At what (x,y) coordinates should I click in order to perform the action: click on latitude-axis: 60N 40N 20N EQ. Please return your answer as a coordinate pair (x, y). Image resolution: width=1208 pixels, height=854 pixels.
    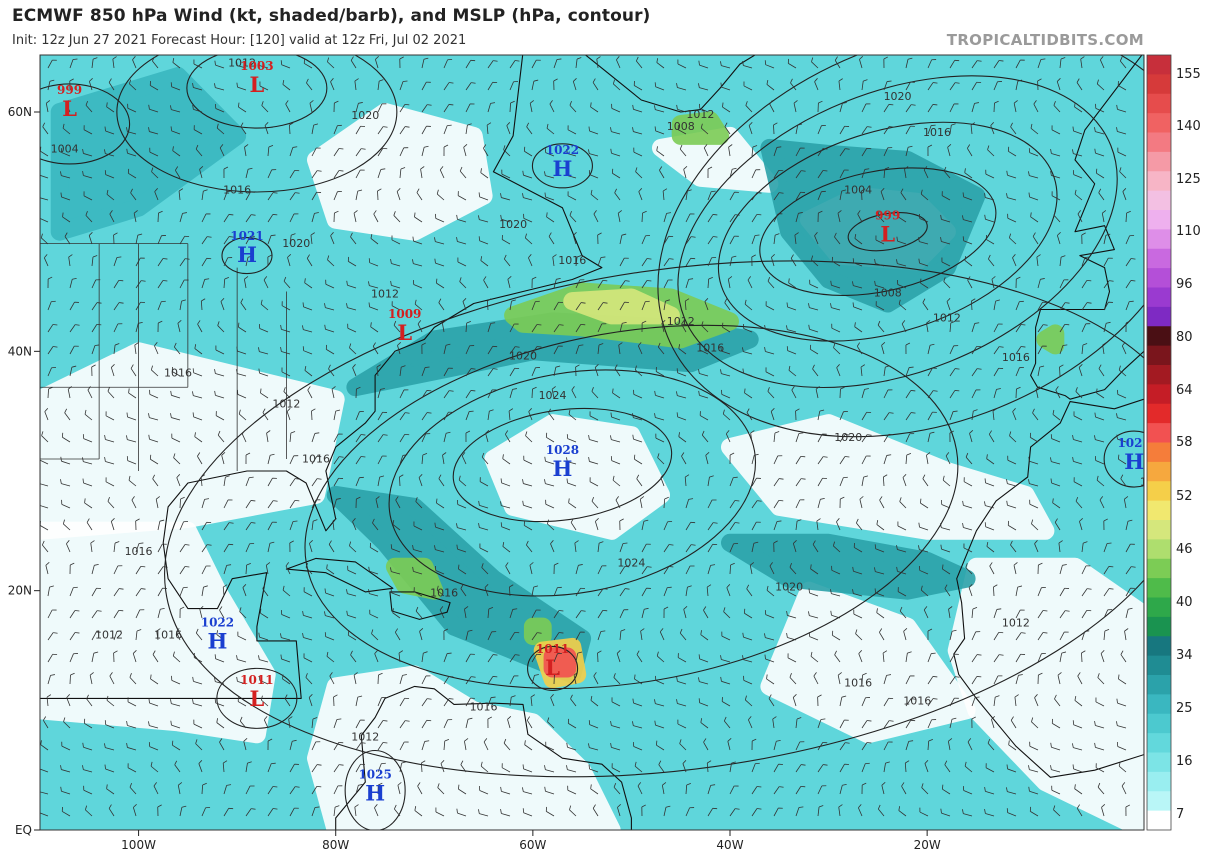
    Looking at the image, I should click on (24, 471).